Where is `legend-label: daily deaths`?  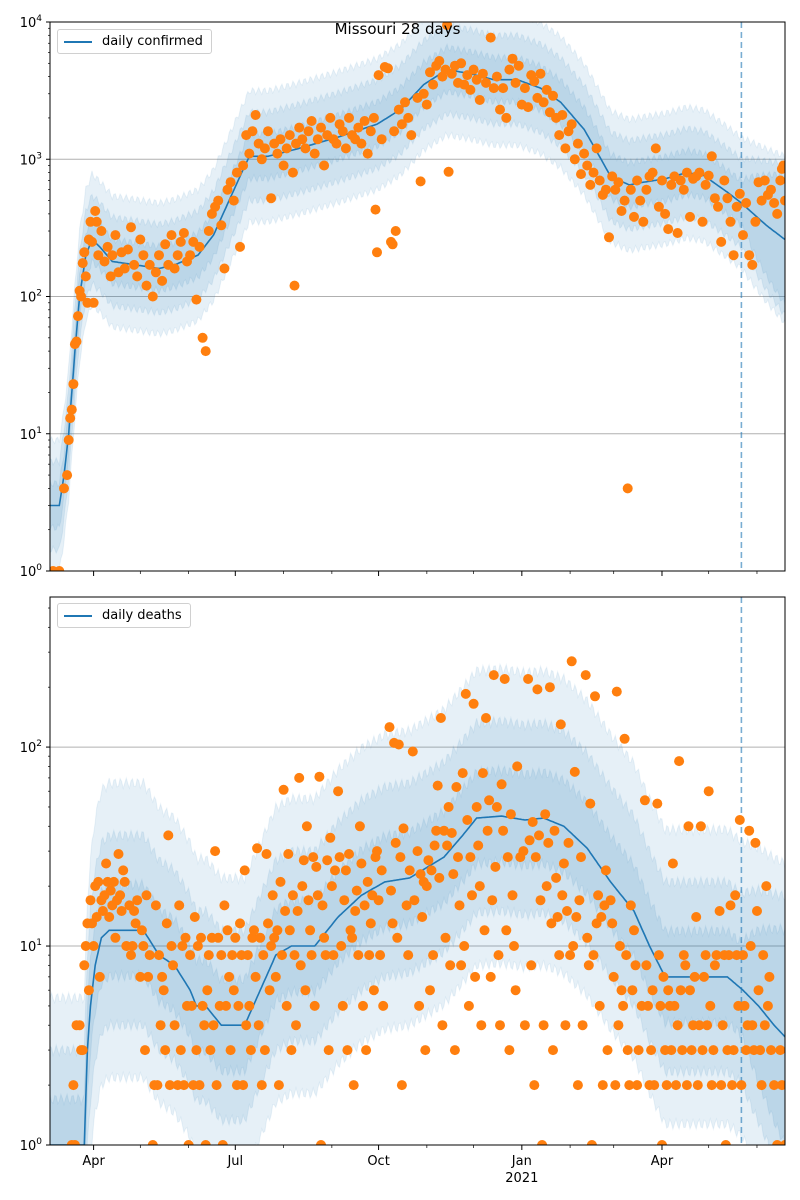 legend-label: daily deaths is located at coordinates (142, 615).